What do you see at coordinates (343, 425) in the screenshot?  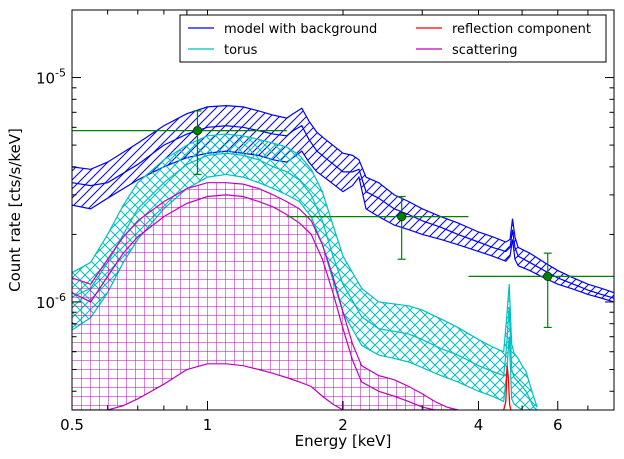 I see `x-tick-label: 2` at bounding box center [343, 425].